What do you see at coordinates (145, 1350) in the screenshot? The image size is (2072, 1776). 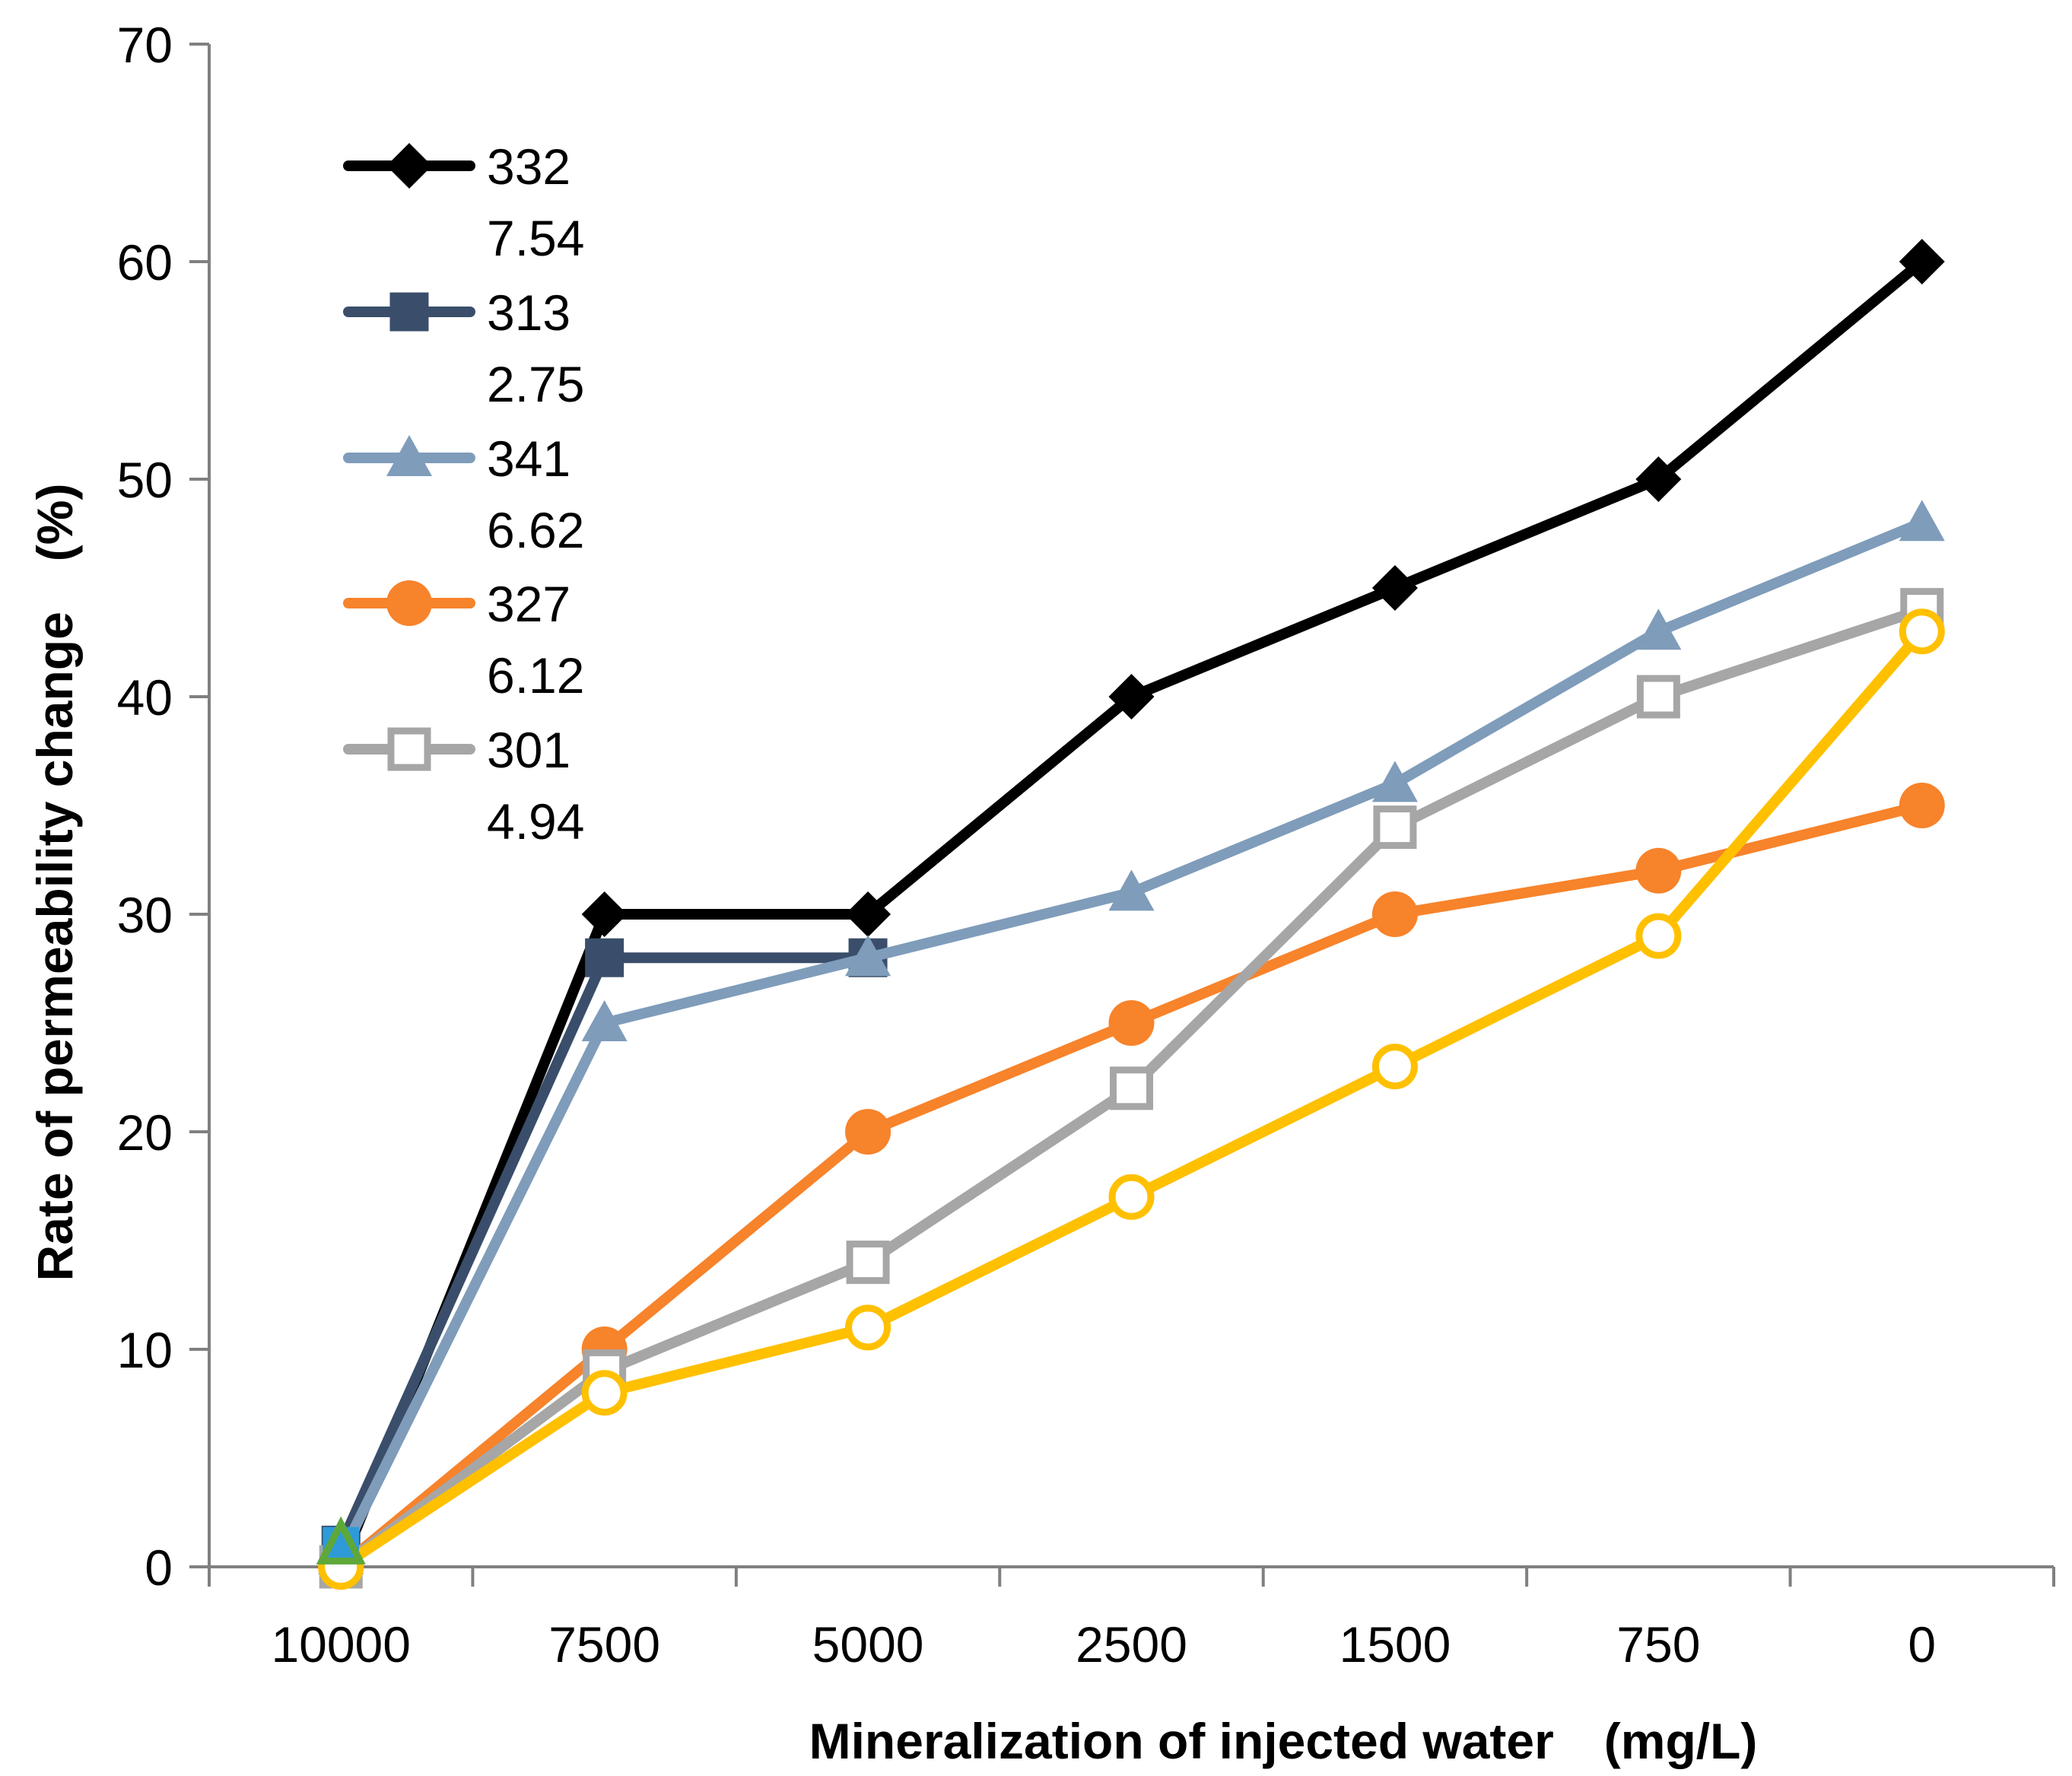 I see `y-tick-label: 10` at bounding box center [145, 1350].